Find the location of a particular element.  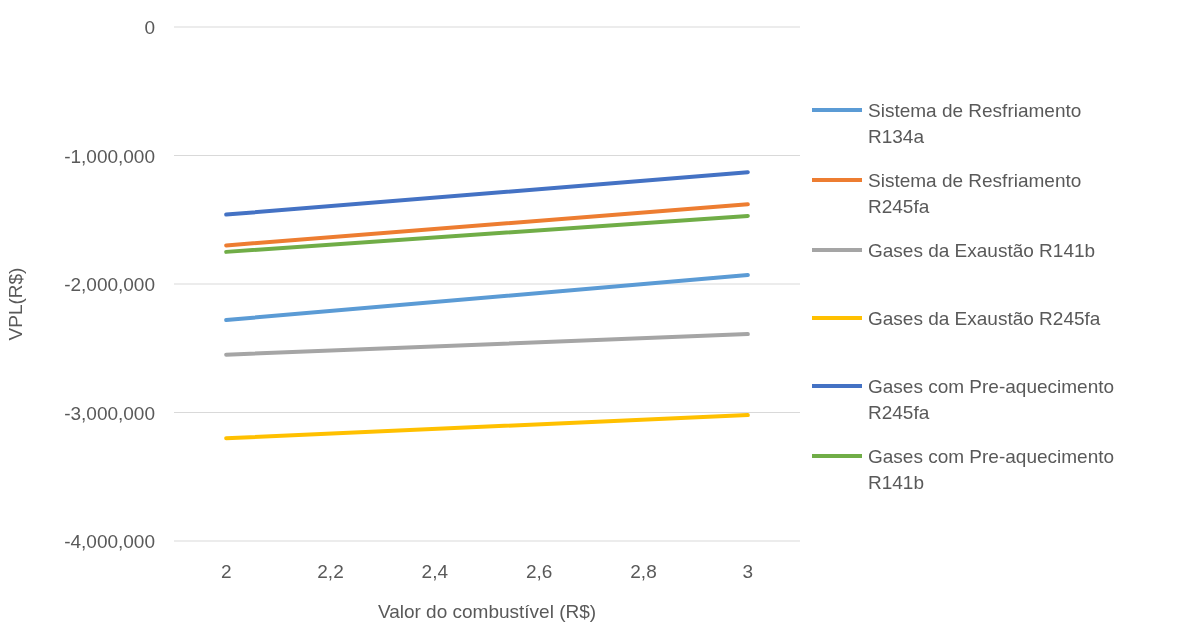

legend-label: Sistema de Resfriamento R134a is located at coordinates (975, 123).